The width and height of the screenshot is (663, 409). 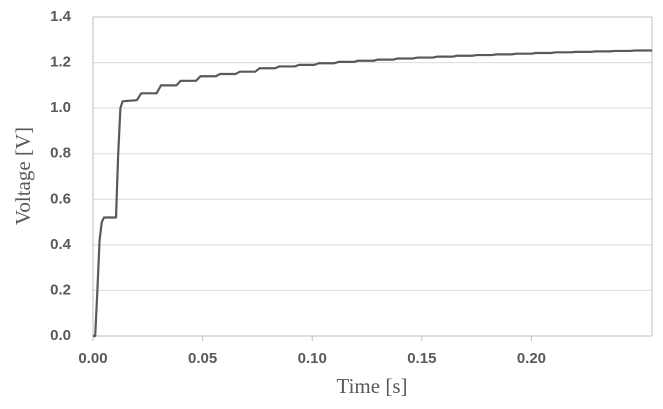 I want to click on y-axis-title: Voltage [V], so click(x=23, y=176).